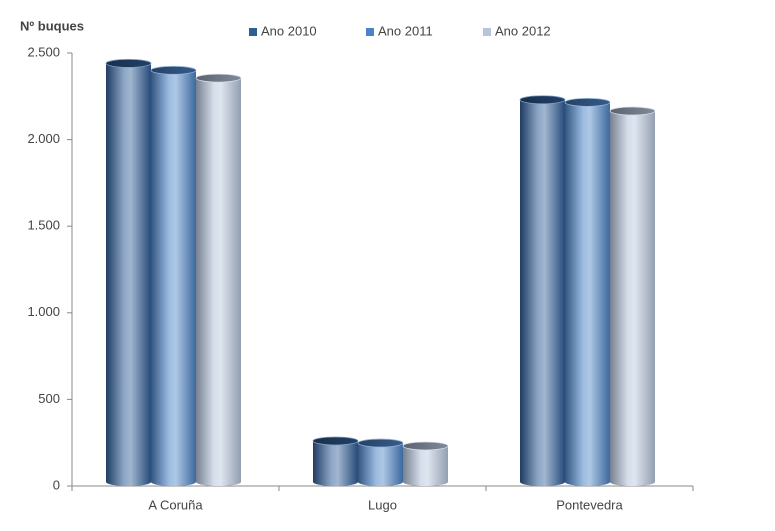 This screenshot has height=531, width=775. What do you see at coordinates (52, 25) in the screenshot?
I see `y-axis-title: Nº buques` at bounding box center [52, 25].